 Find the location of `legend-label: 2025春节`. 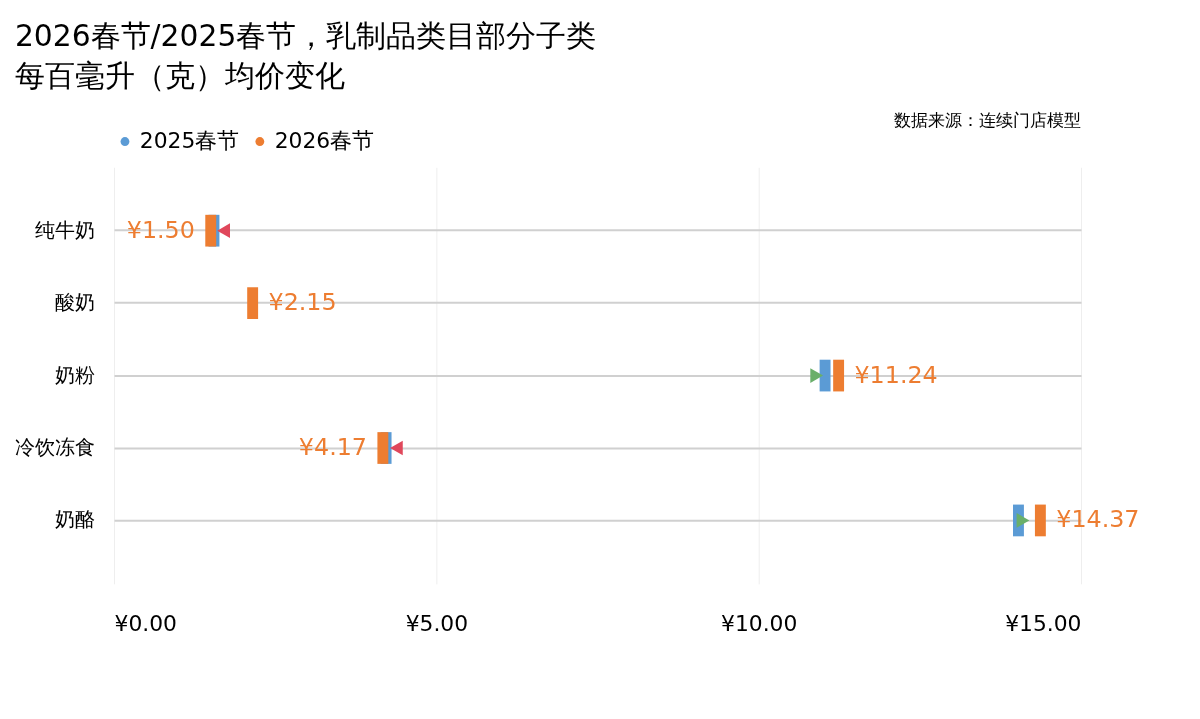

legend-label: 2025春节 is located at coordinates (189, 141).